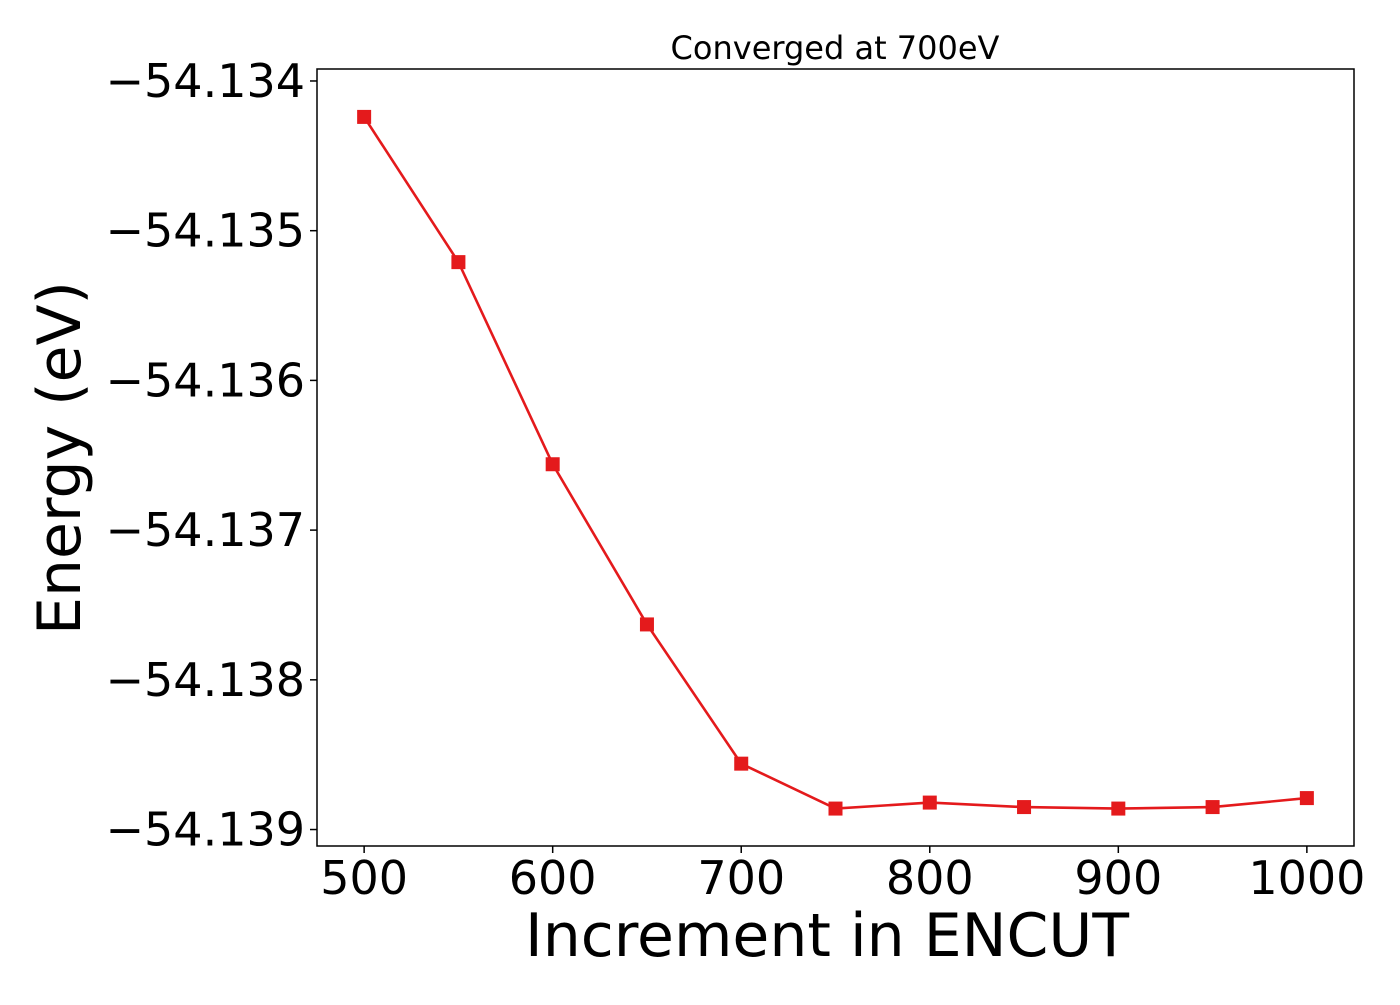 The width and height of the screenshot is (1400, 1005). Describe the element at coordinates (842, 875) in the screenshot. I see `x-axis-ticks: 500 600 700 800 900 1000` at that location.